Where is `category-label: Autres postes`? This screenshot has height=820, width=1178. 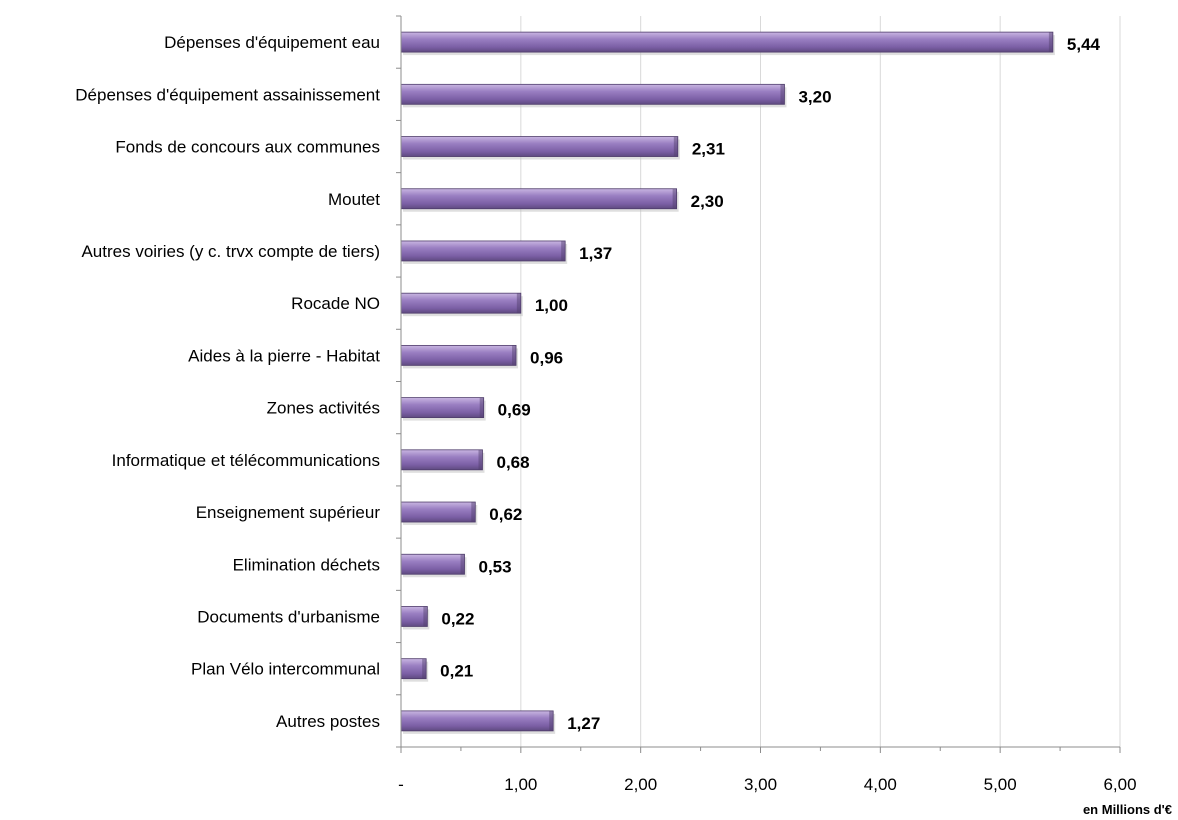 category-label: Autres postes is located at coordinates (328, 721).